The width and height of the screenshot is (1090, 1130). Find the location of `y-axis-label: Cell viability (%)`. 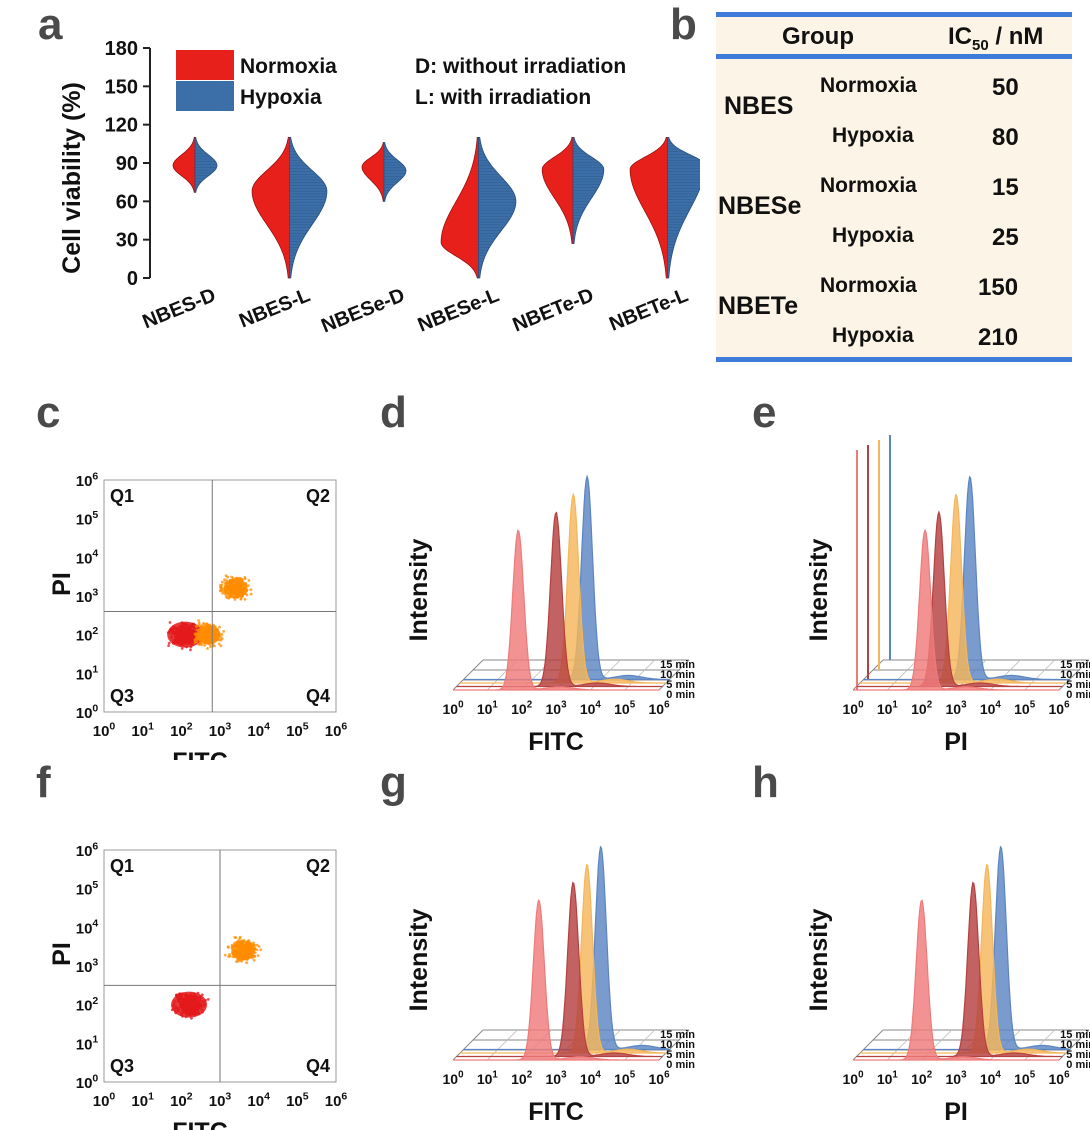

y-axis-label: Cell viability (%) is located at coordinates (72, 178).